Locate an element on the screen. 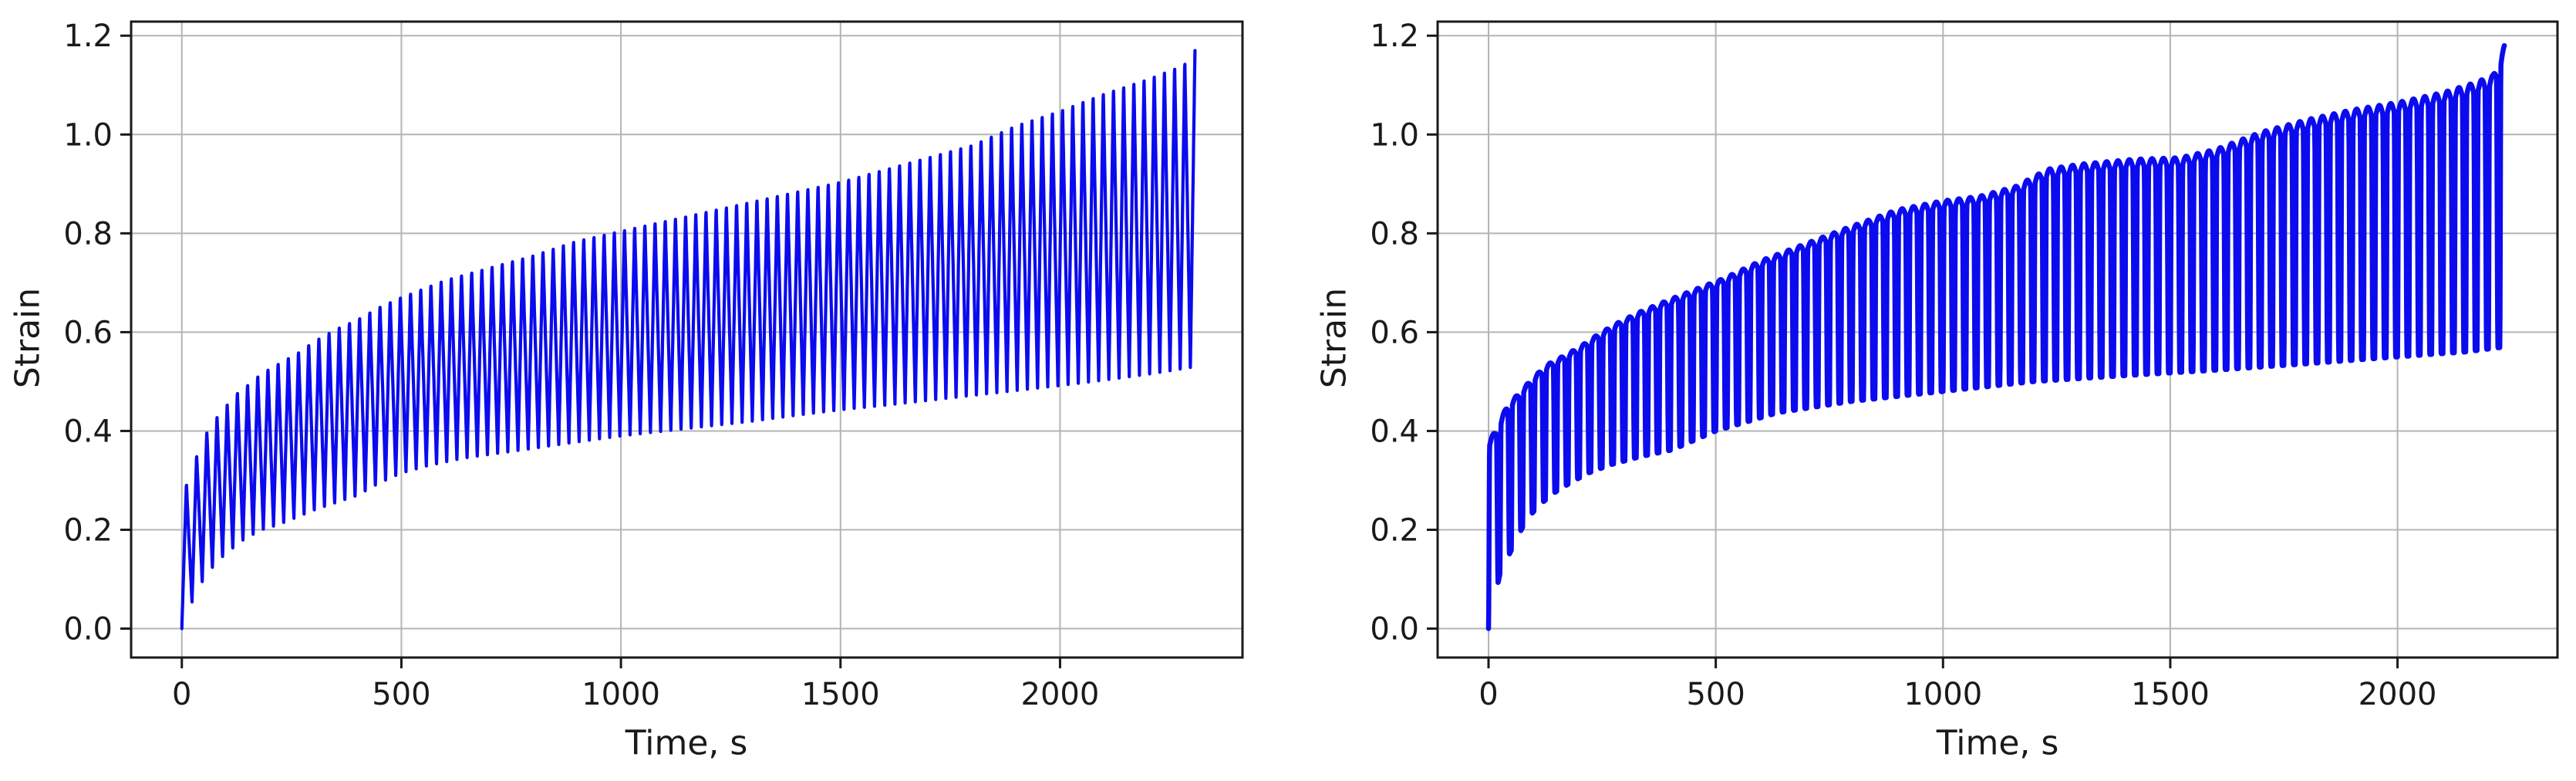 The image size is (2576, 781). y-axis-label-left: Strain is located at coordinates (28, 338).